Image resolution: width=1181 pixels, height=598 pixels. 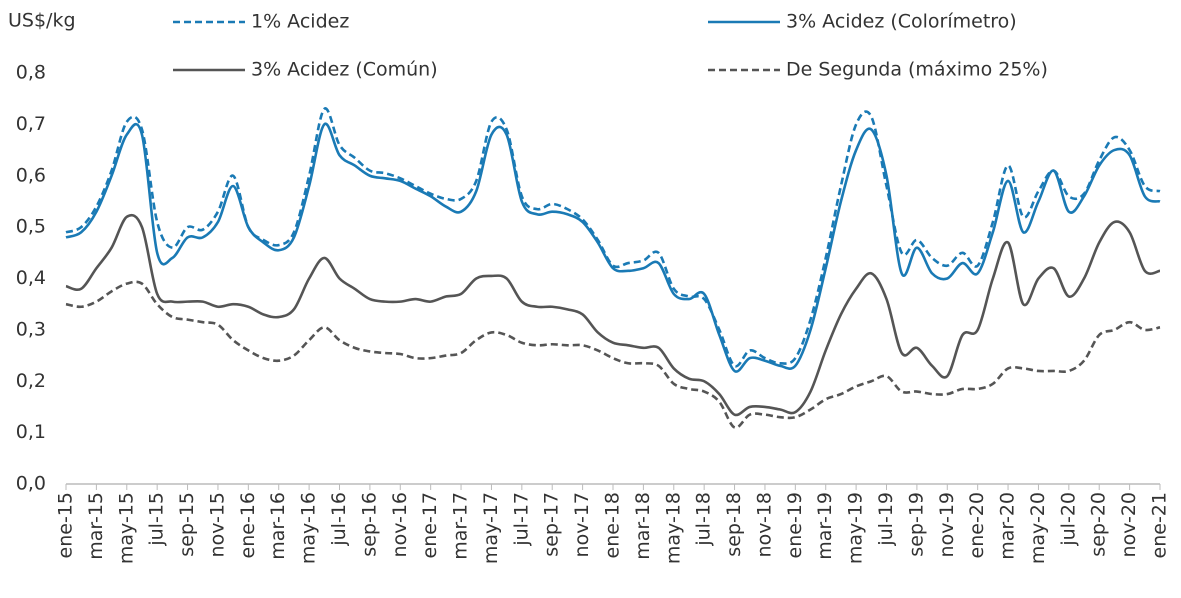 I want to click on x-tick-label: nov-17, so click(x=582, y=524).